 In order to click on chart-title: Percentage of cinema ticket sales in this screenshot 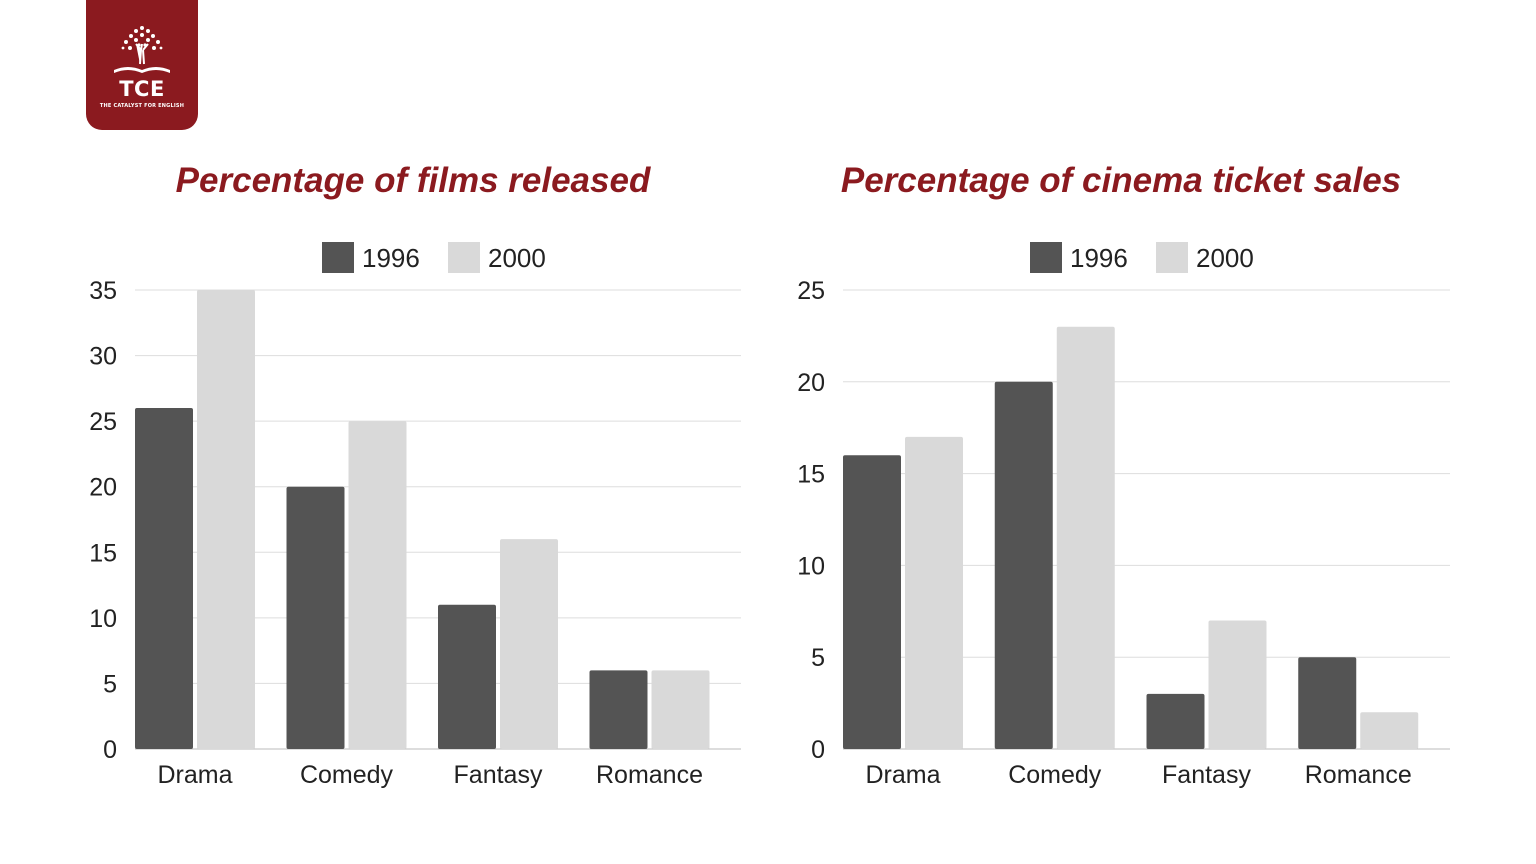, I will do `click(1121, 180)`.